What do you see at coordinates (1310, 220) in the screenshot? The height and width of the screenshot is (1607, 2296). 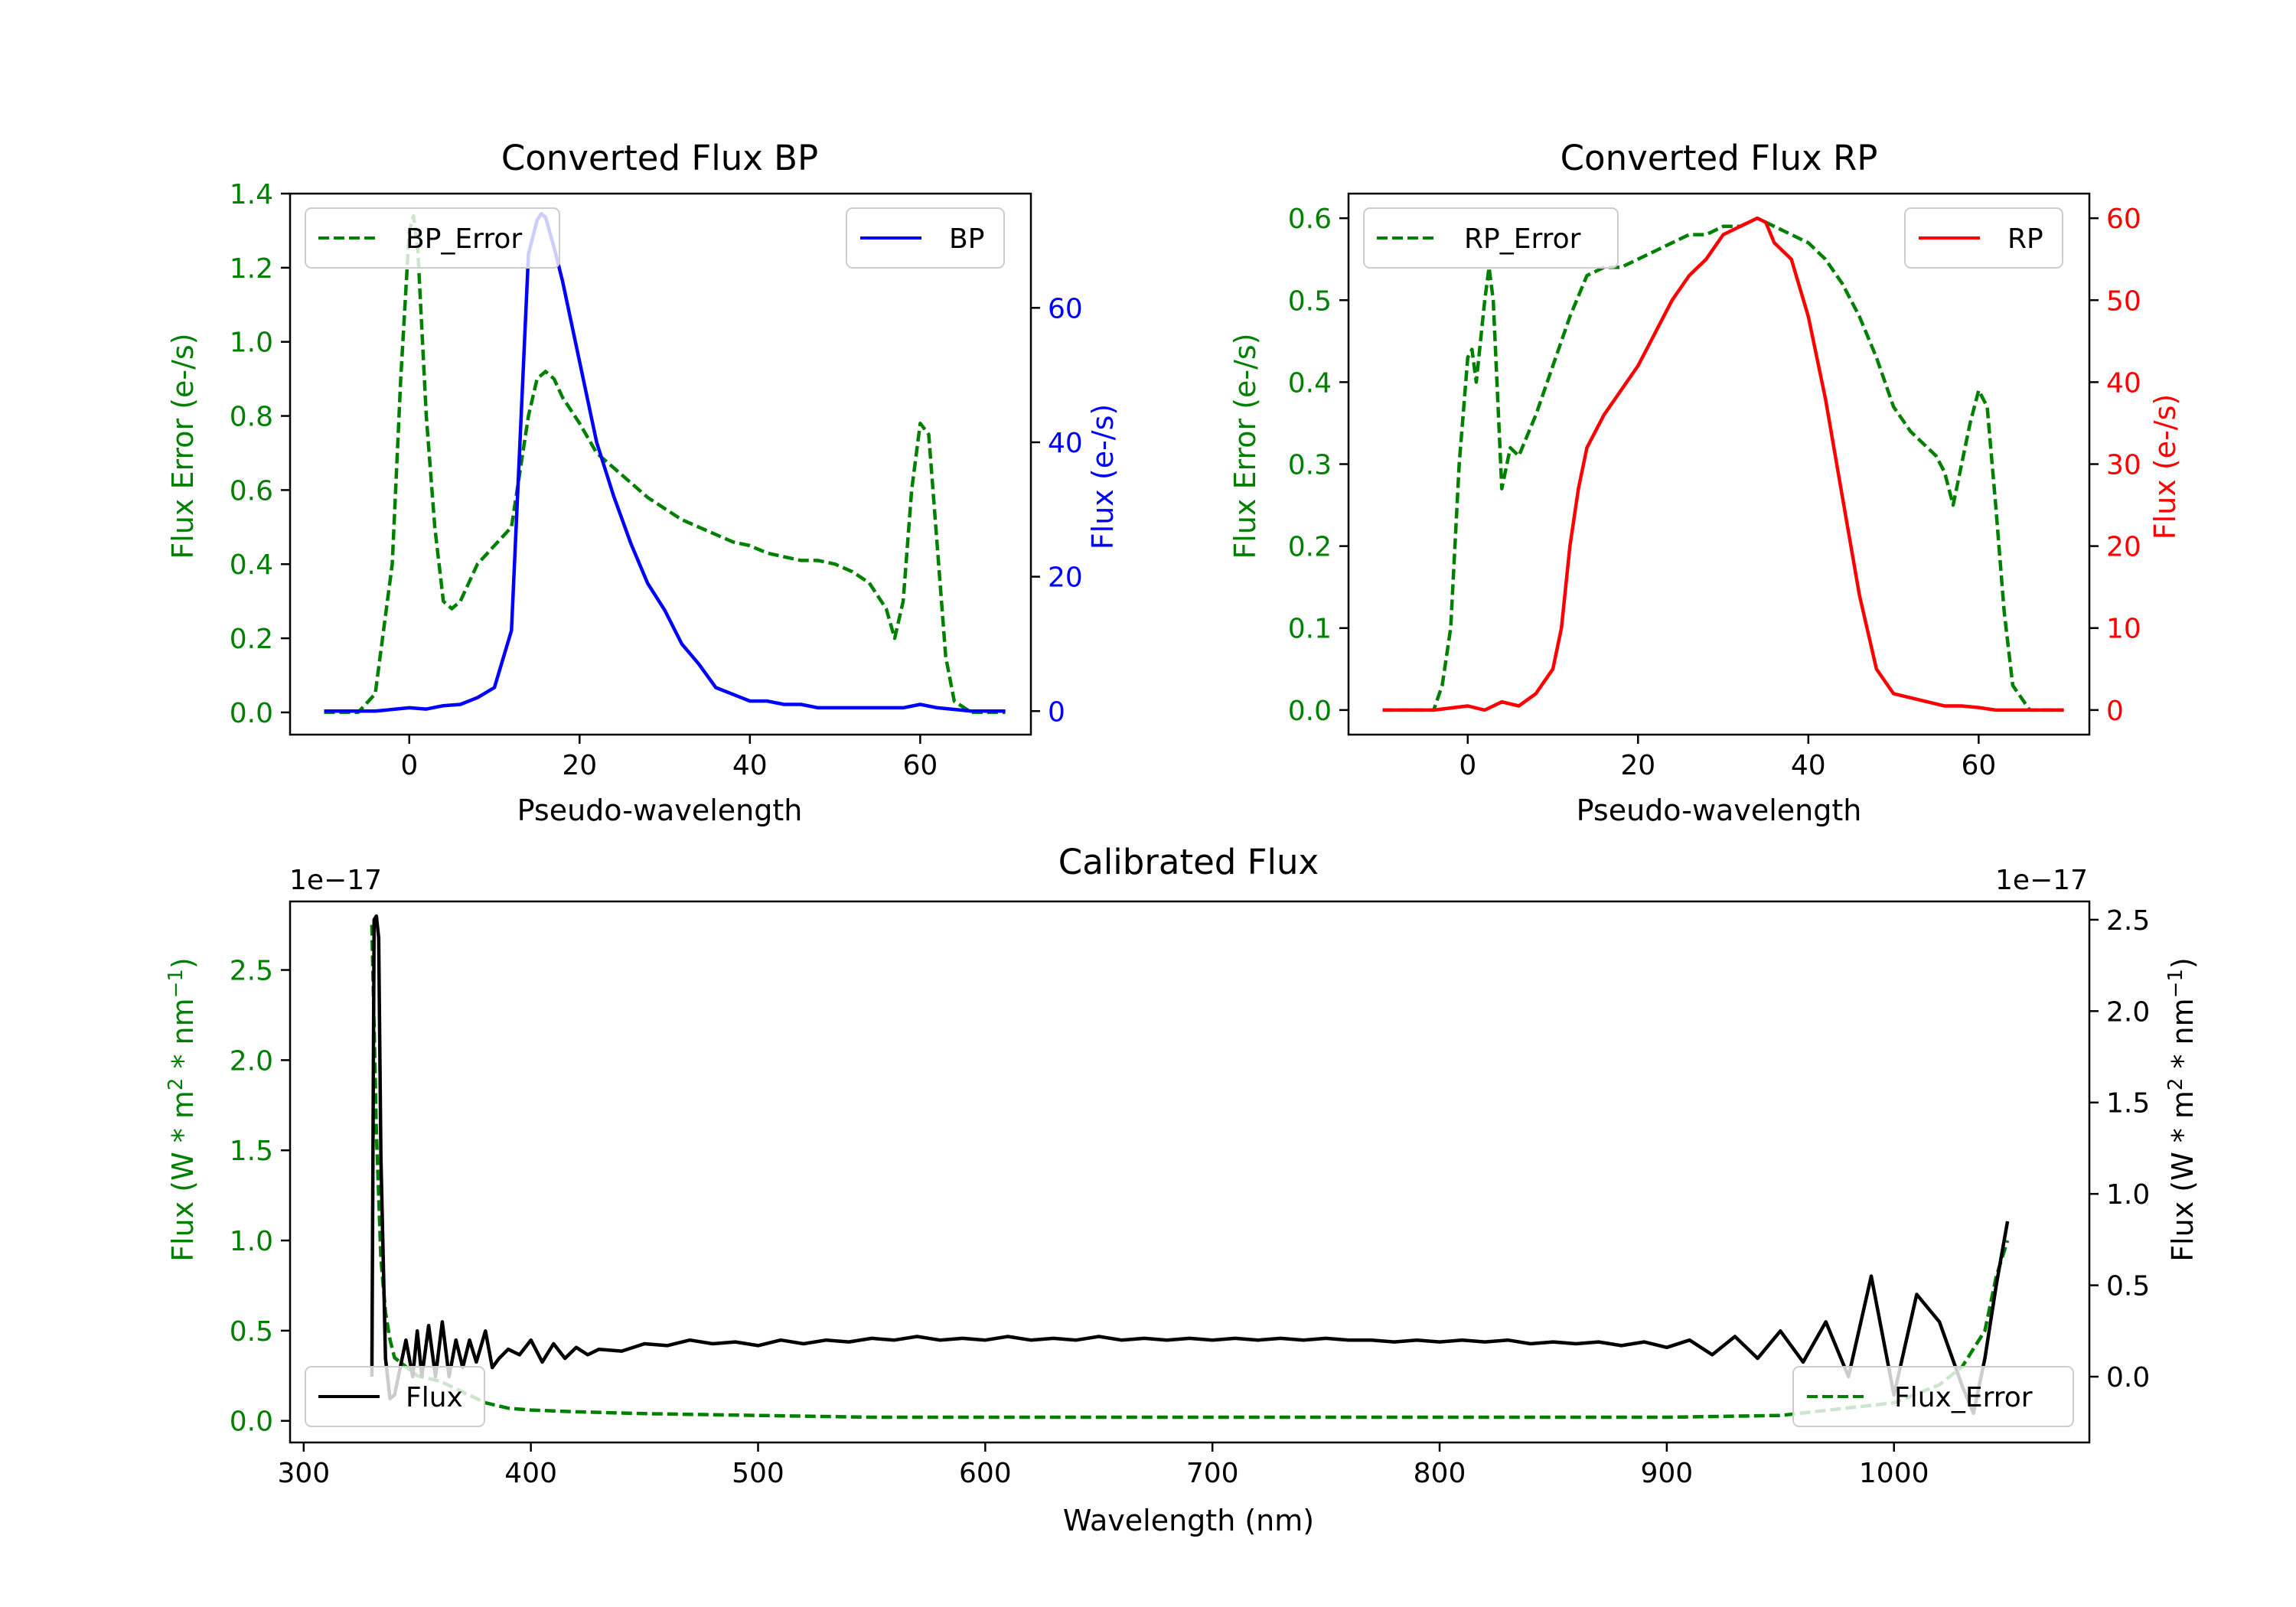 I see `rp-left-tick-label: 0.6` at bounding box center [1310, 220].